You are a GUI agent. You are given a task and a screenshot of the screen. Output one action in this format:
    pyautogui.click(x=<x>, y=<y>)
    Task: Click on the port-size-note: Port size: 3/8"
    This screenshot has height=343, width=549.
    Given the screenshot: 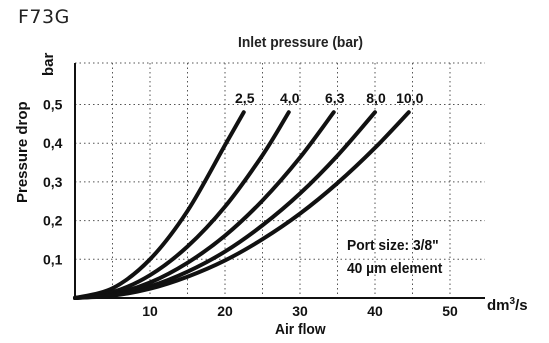 What is the action you would take?
    pyautogui.click(x=393, y=245)
    